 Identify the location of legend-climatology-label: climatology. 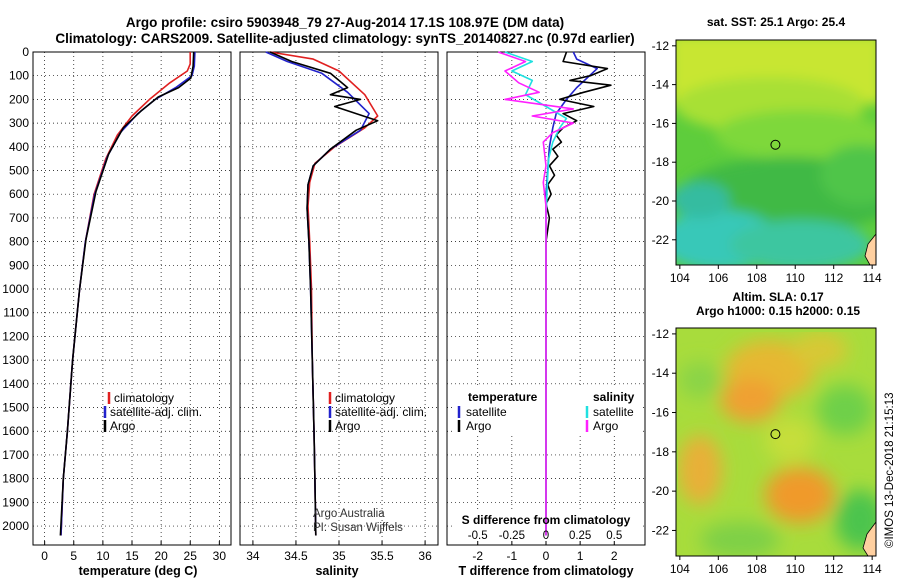
(144, 398).